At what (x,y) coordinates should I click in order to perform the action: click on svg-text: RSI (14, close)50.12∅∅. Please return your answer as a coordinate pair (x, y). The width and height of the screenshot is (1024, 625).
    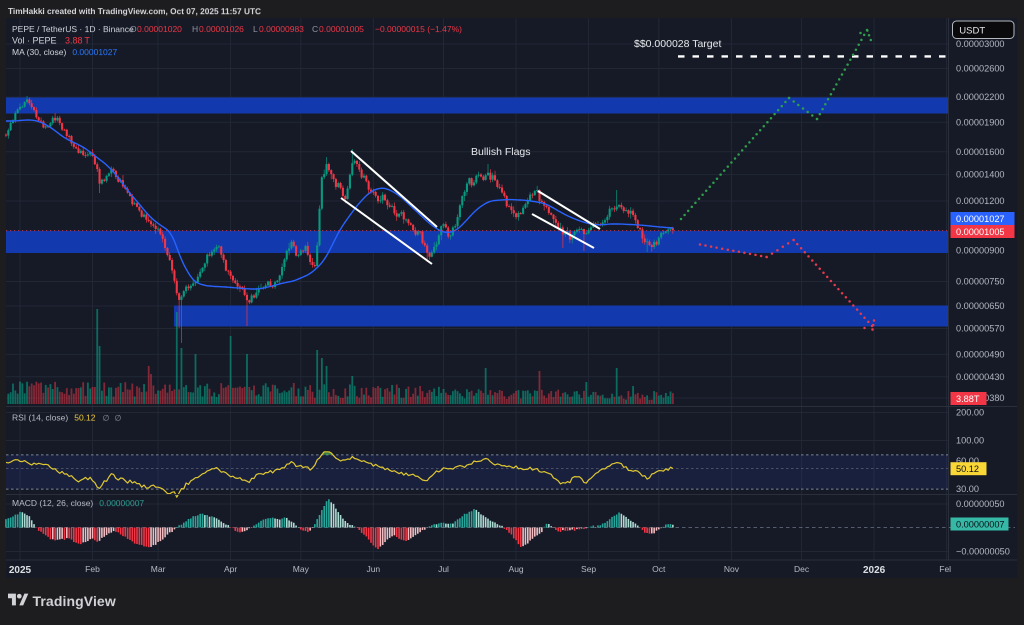
    Looking at the image, I should click on (66, 418).